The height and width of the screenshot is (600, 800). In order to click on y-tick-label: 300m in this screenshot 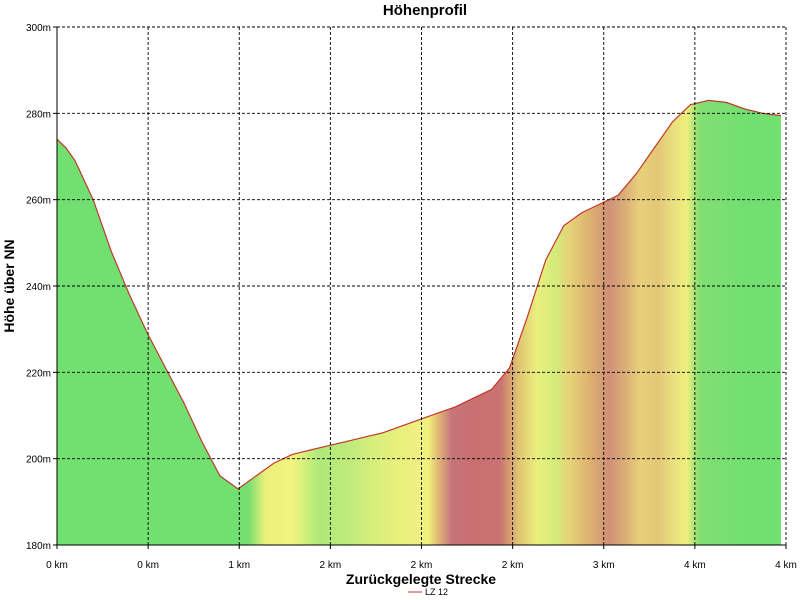, I will do `click(38, 28)`.